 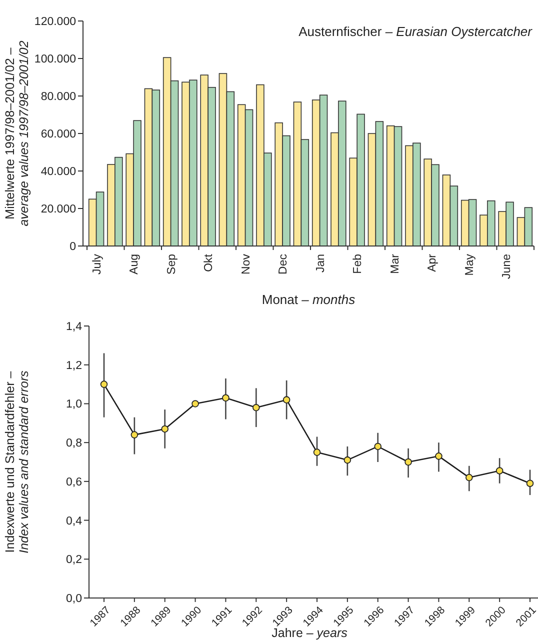 What do you see at coordinates (74, 404) in the screenshot?
I see `y-tick-label: 1,0` at bounding box center [74, 404].